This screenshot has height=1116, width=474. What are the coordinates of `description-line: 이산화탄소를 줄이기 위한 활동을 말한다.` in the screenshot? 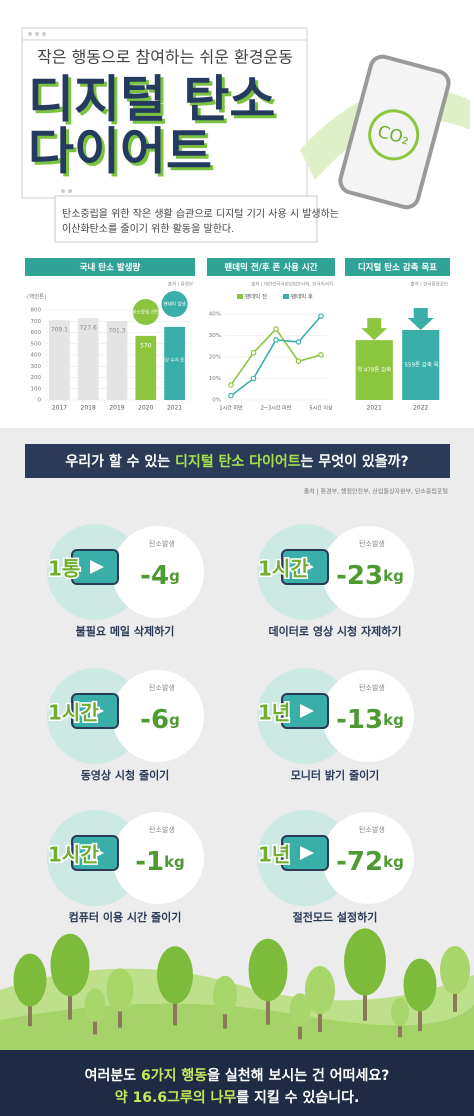 It's located at (148, 228).